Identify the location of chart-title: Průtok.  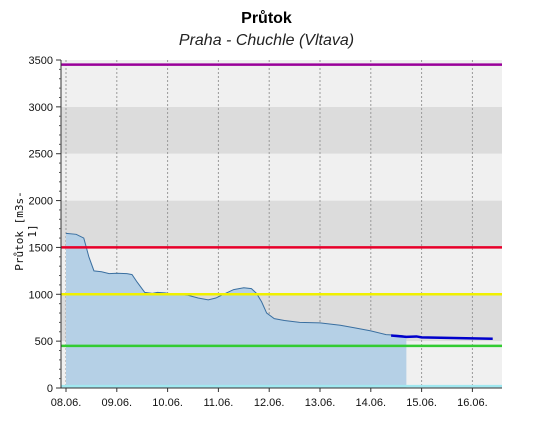
(266, 18).